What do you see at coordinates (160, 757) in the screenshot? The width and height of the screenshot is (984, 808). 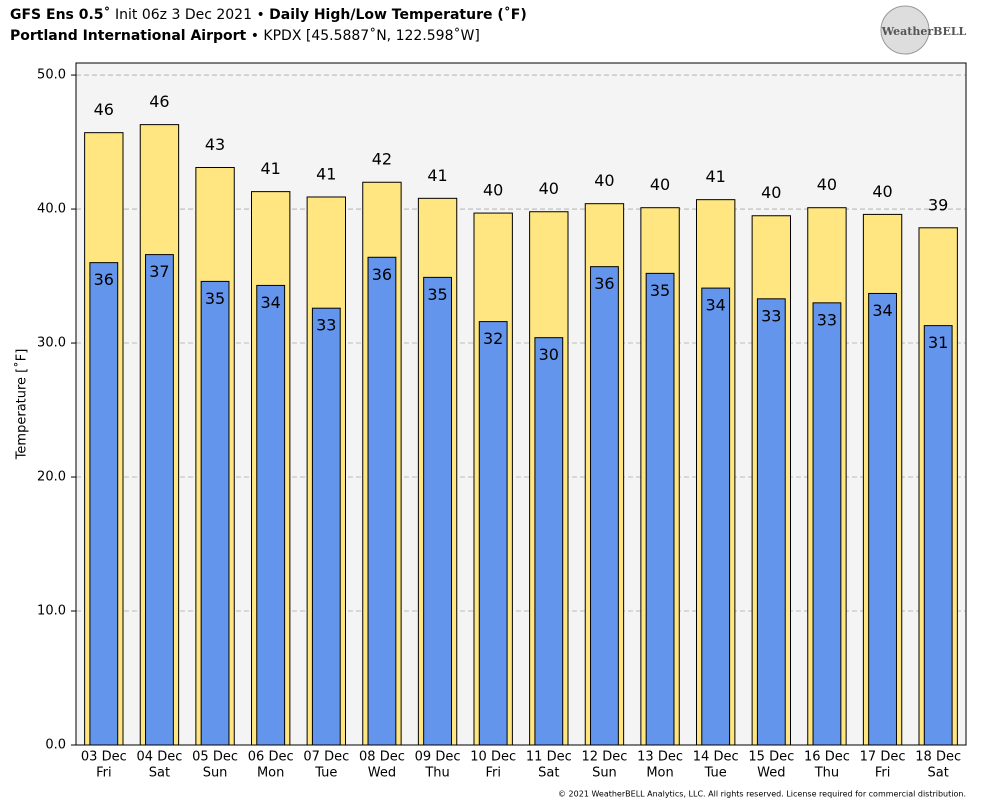 I see `x-tick-label: 04 Dec` at bounding box center [160, 757].